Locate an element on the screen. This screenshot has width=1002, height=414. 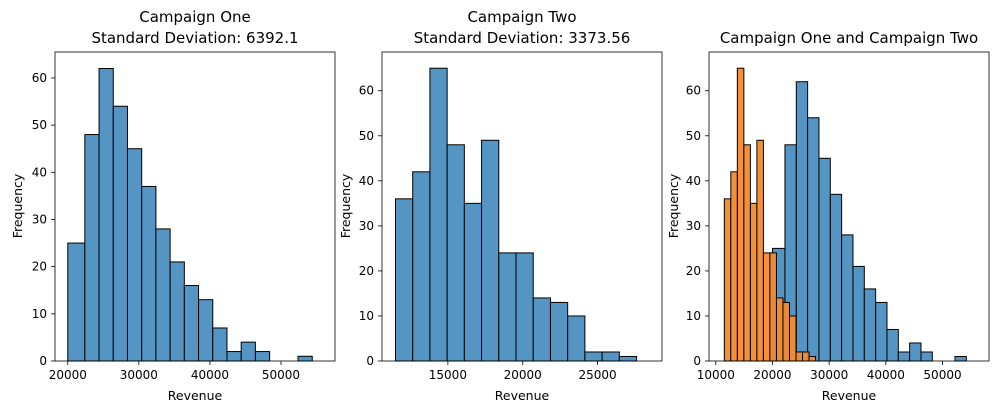
chart-title-line-1: Campaign One is located at coordinates (195, 17).